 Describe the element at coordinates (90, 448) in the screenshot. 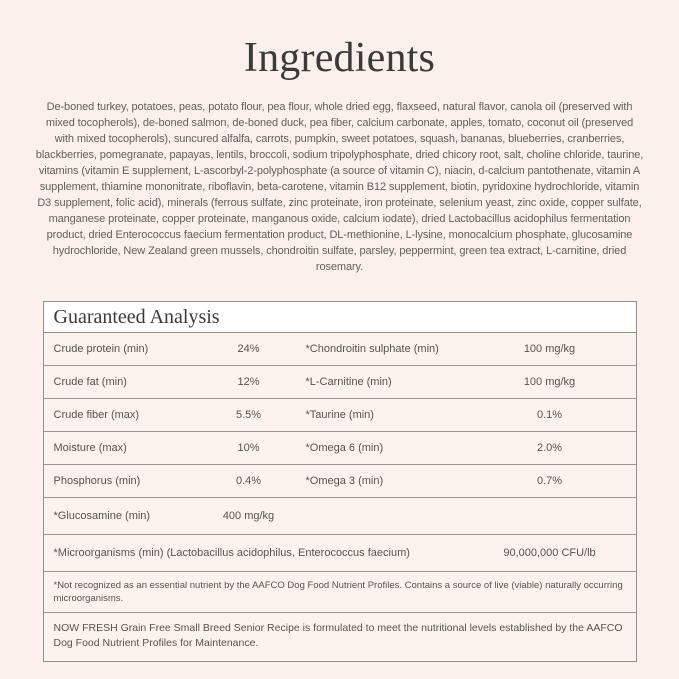

I see `nutrient-label: Moisture (max)` at that location.